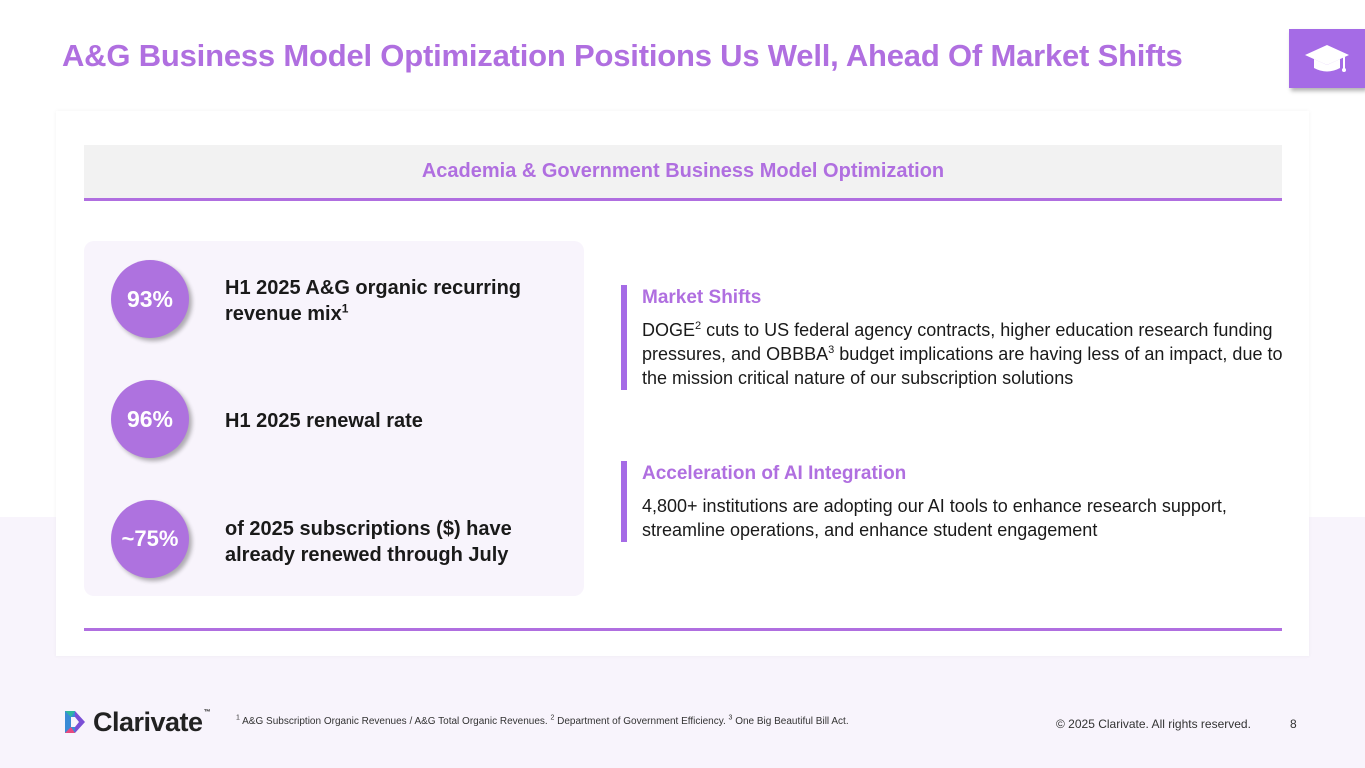  I want to click on page-number: 8, so click(1293, 724).